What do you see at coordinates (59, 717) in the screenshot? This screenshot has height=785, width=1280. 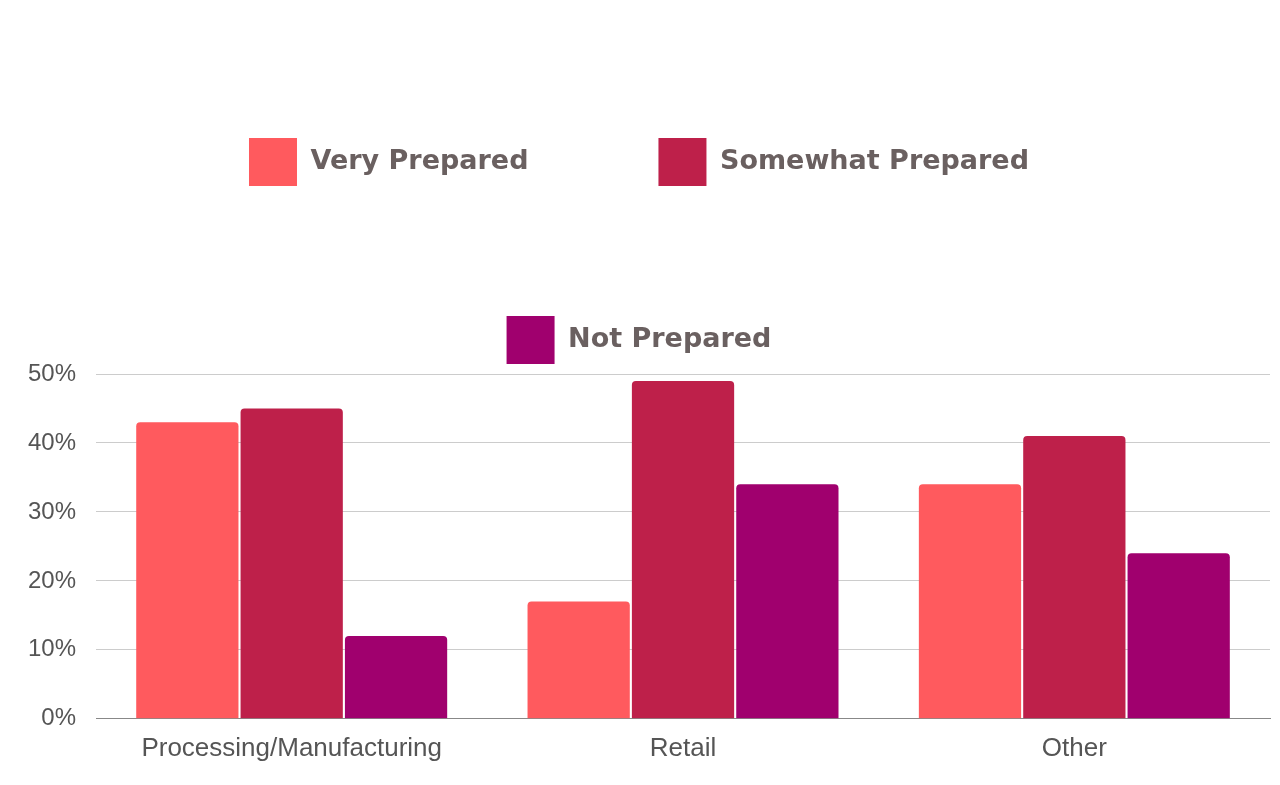 I see `y-tick-label: 0%` at bounding box center [59, 717].